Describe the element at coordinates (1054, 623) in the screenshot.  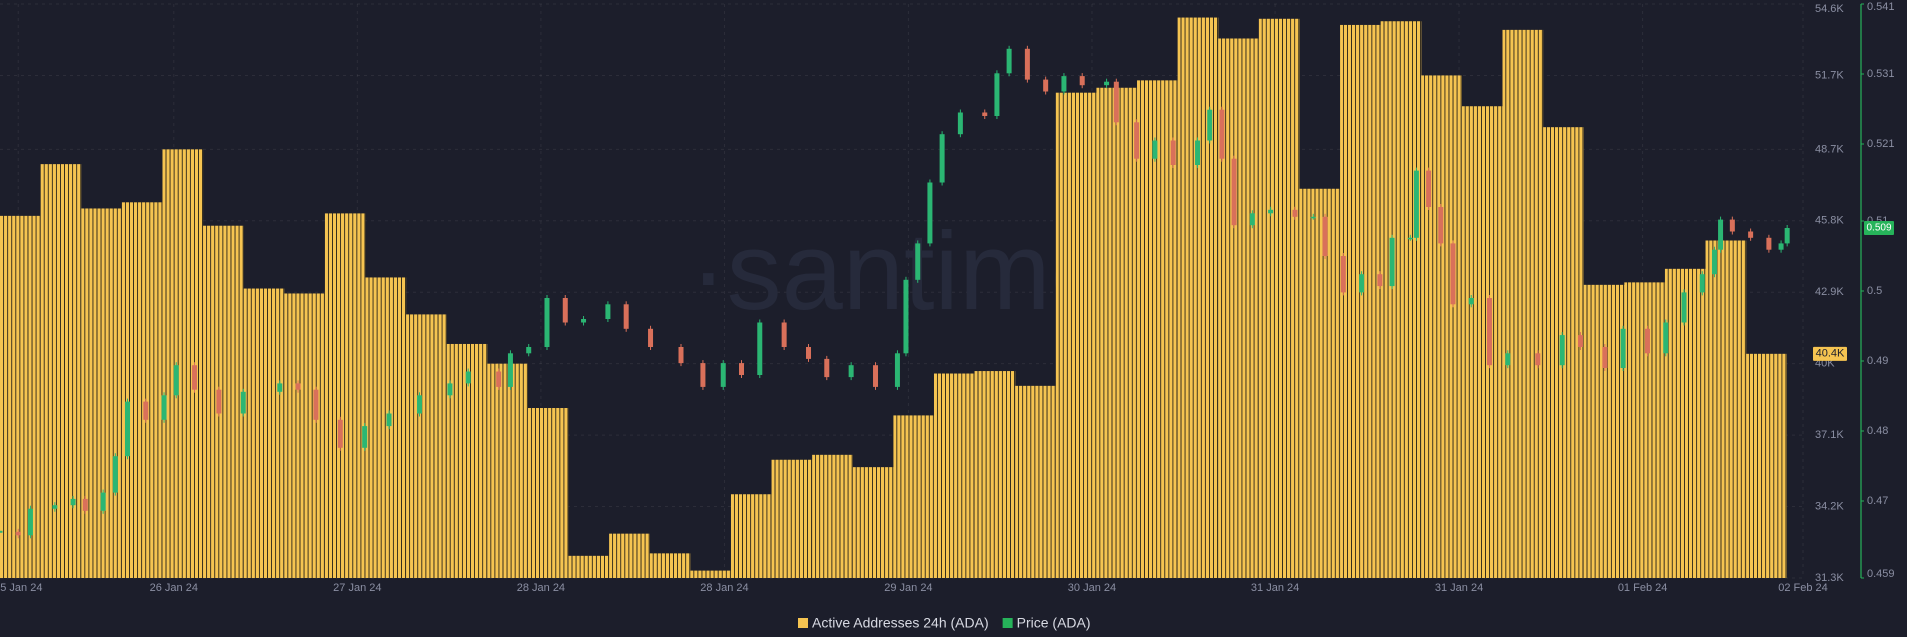
I see `legend-label: Price (ADA)` at that location.